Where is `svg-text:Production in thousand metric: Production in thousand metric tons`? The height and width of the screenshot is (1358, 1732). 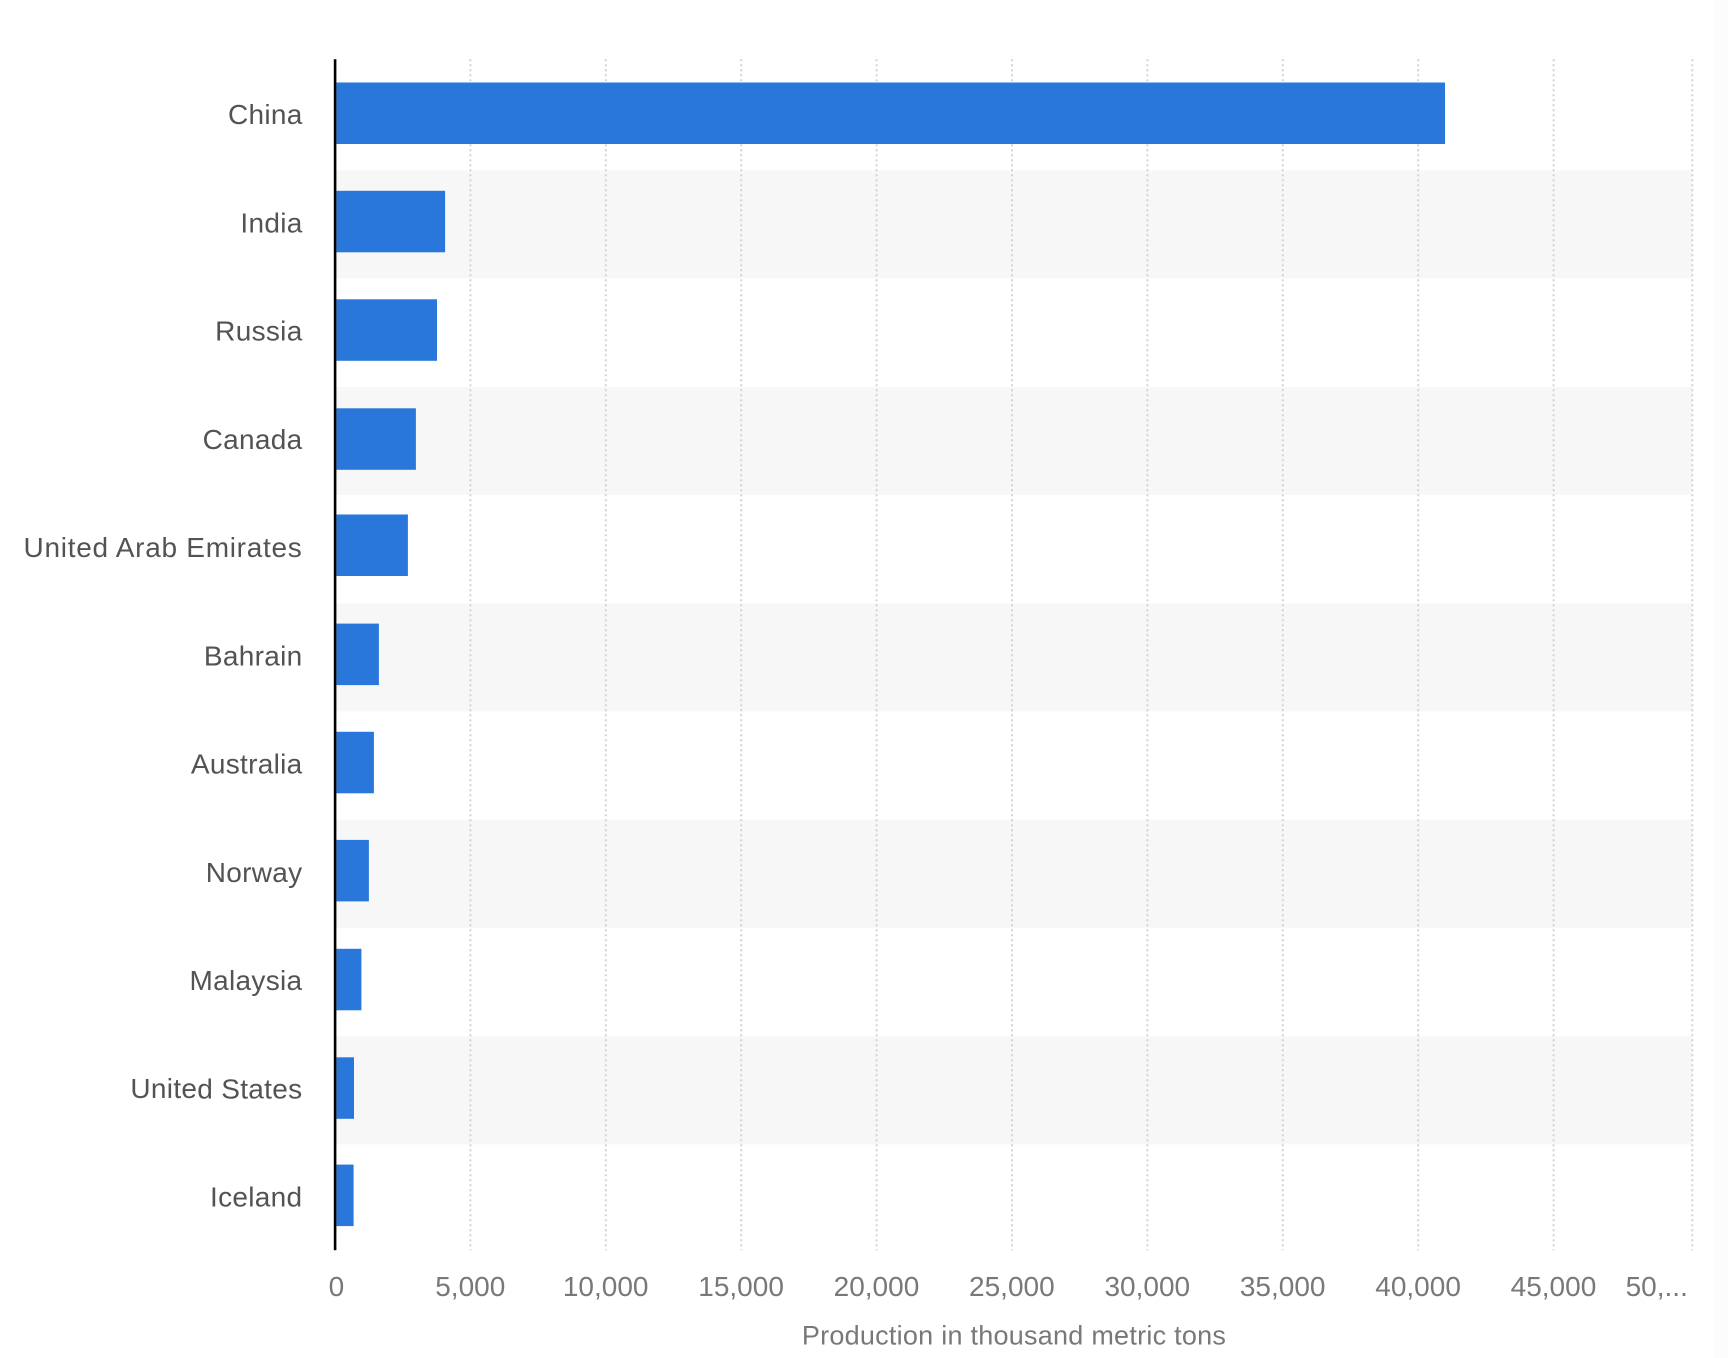 svg-text:Production in thousand metric: Production in thousand metric tons is located at coordinates (1014, 1335).